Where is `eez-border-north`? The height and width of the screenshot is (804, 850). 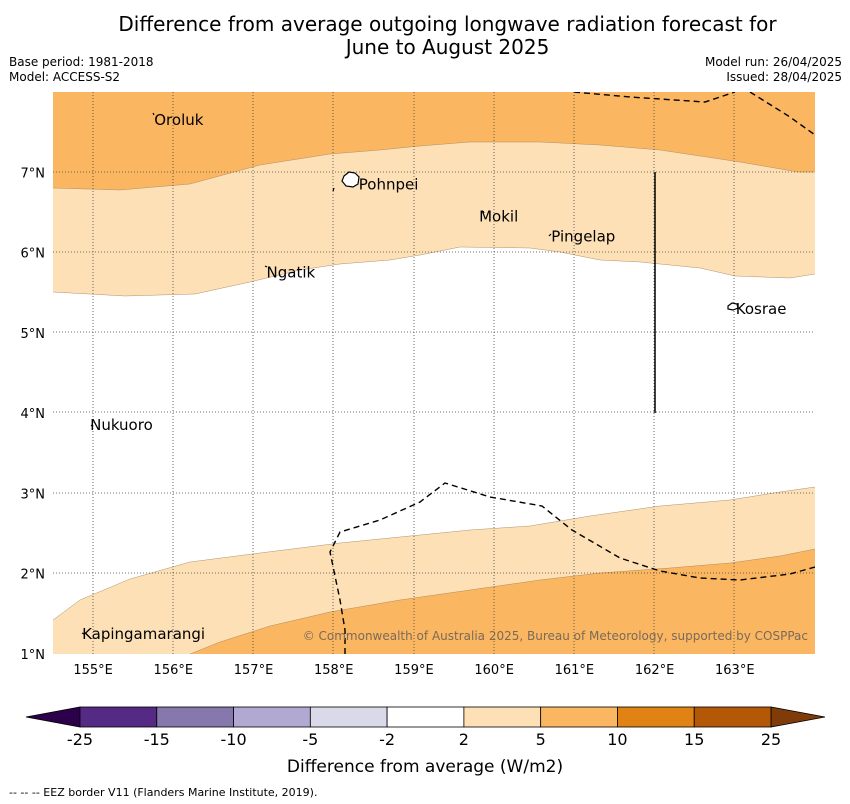 eez-border-north is located at coordinates (654, 97).